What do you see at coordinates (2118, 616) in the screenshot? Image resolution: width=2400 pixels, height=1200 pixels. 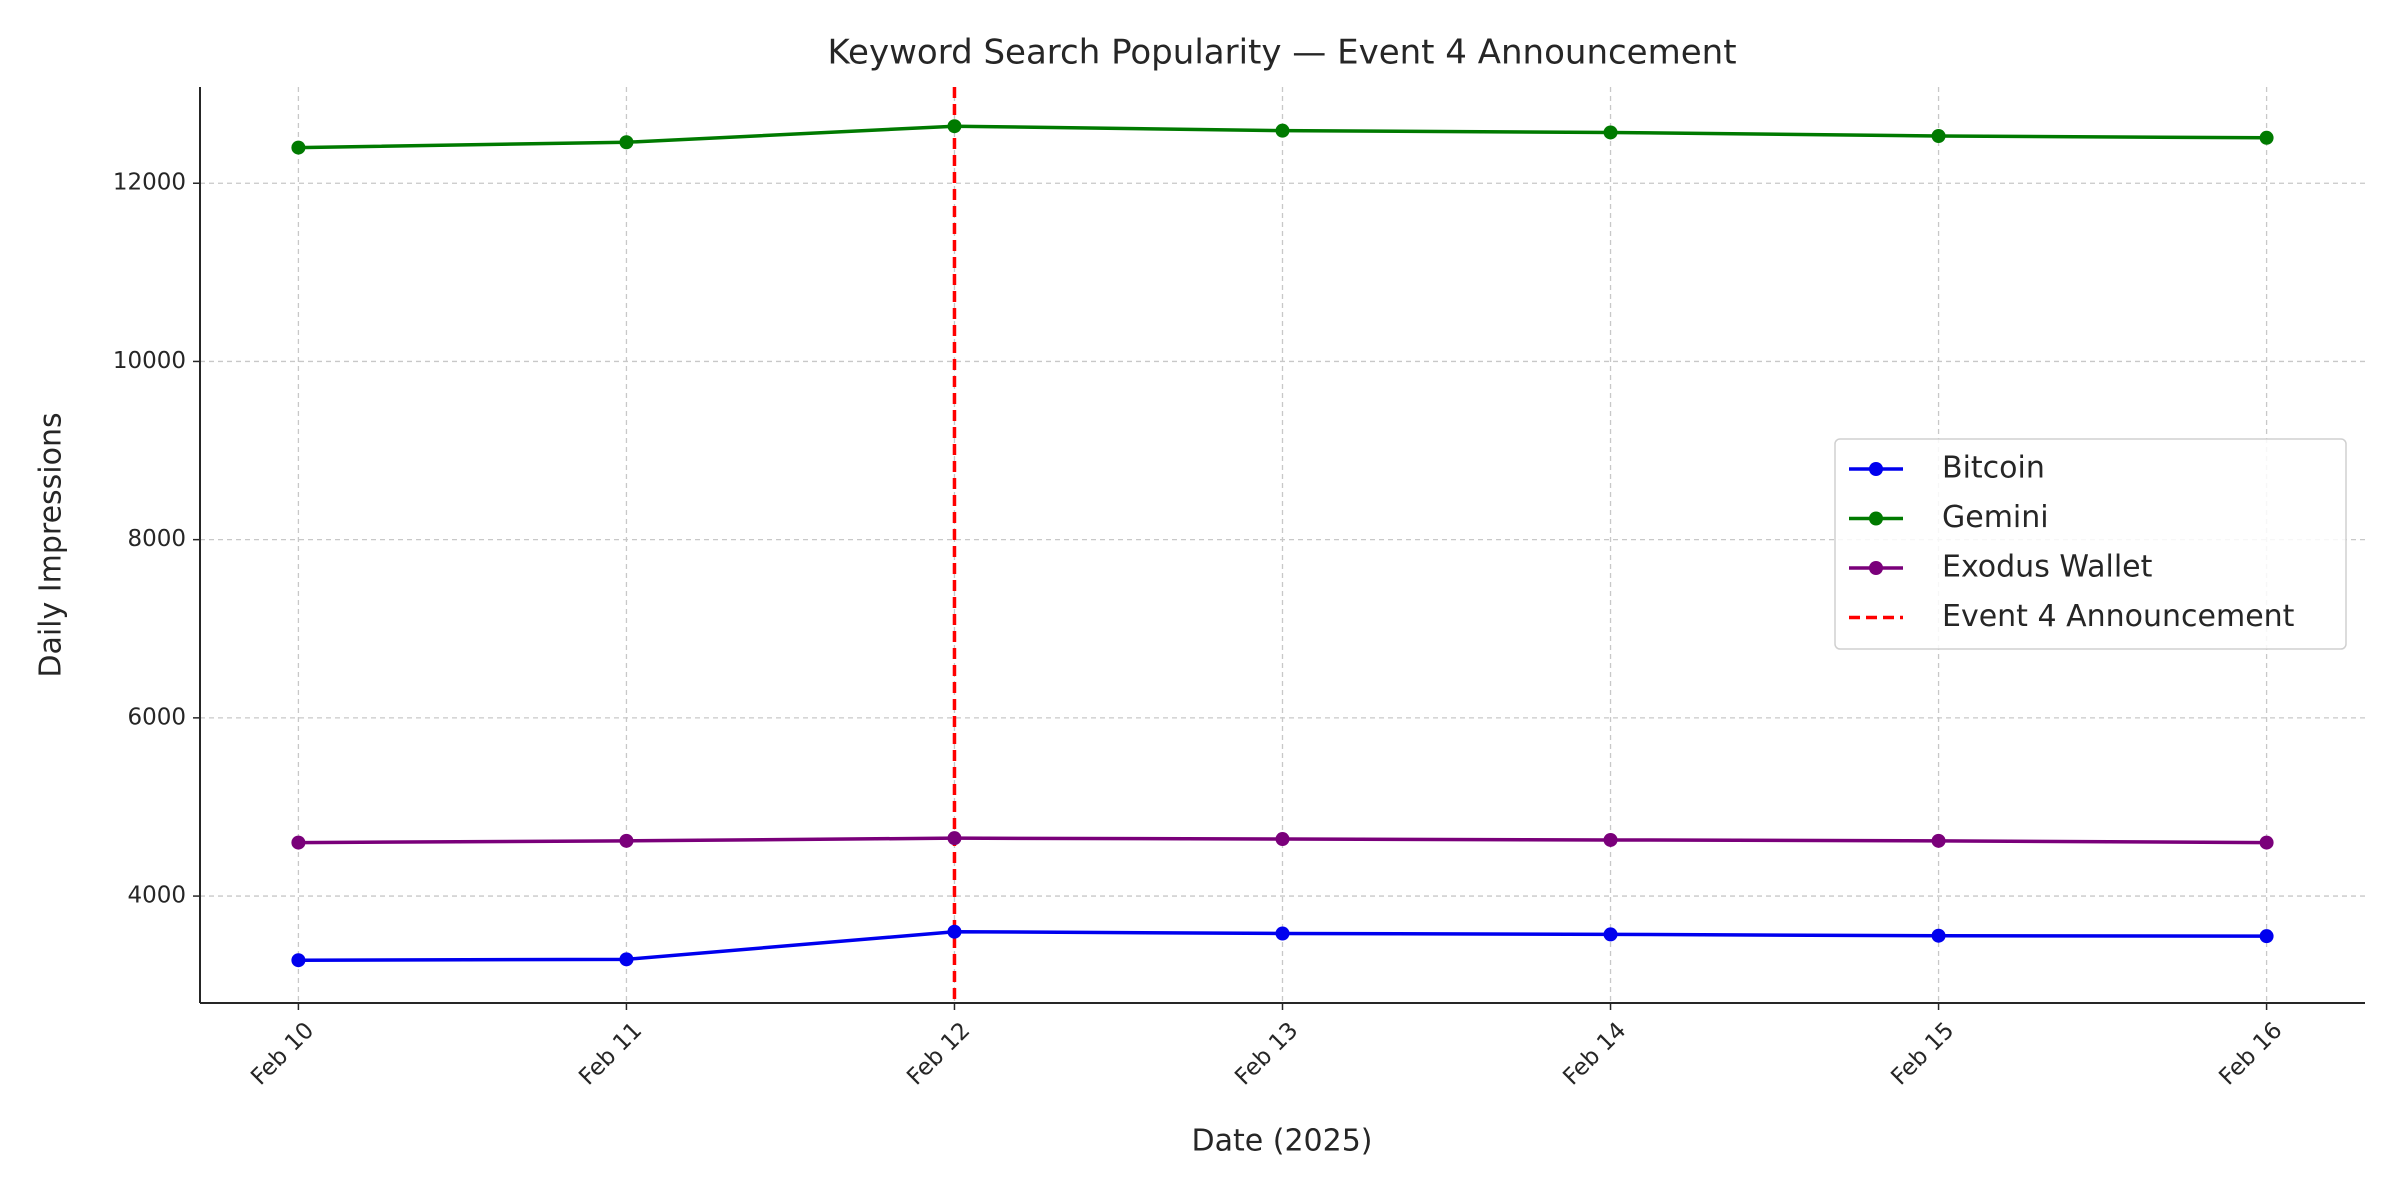 I see `legend-label: Event 4 Announcement` at bounding box center [2118, 616].